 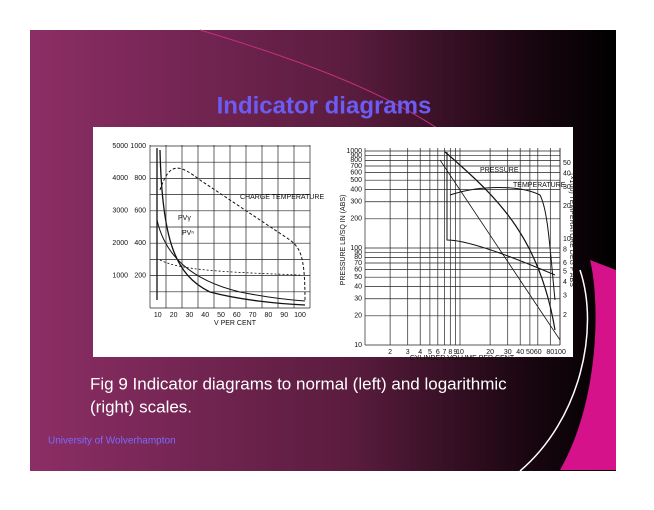 I want to click on y-tick-label: 100, so click(x=356, y=248).